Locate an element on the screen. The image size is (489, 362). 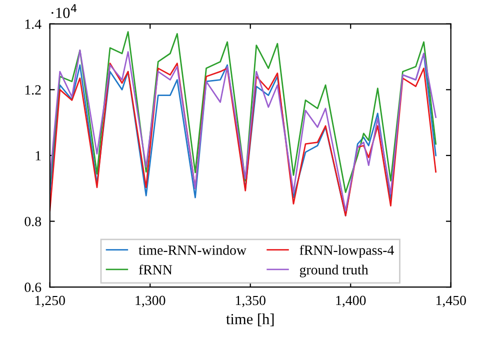
x-tick-label: 1,250 is located at coordinates (50, 302).